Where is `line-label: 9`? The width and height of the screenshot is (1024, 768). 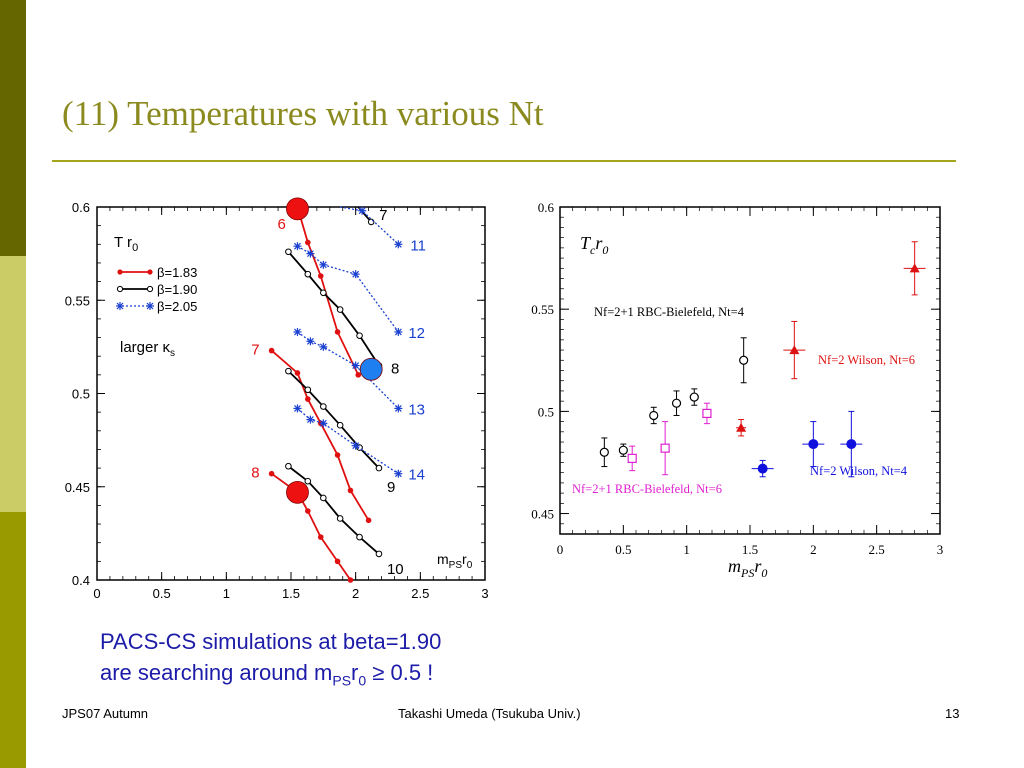 line-label: 9 is located at coordinates (391, 487).